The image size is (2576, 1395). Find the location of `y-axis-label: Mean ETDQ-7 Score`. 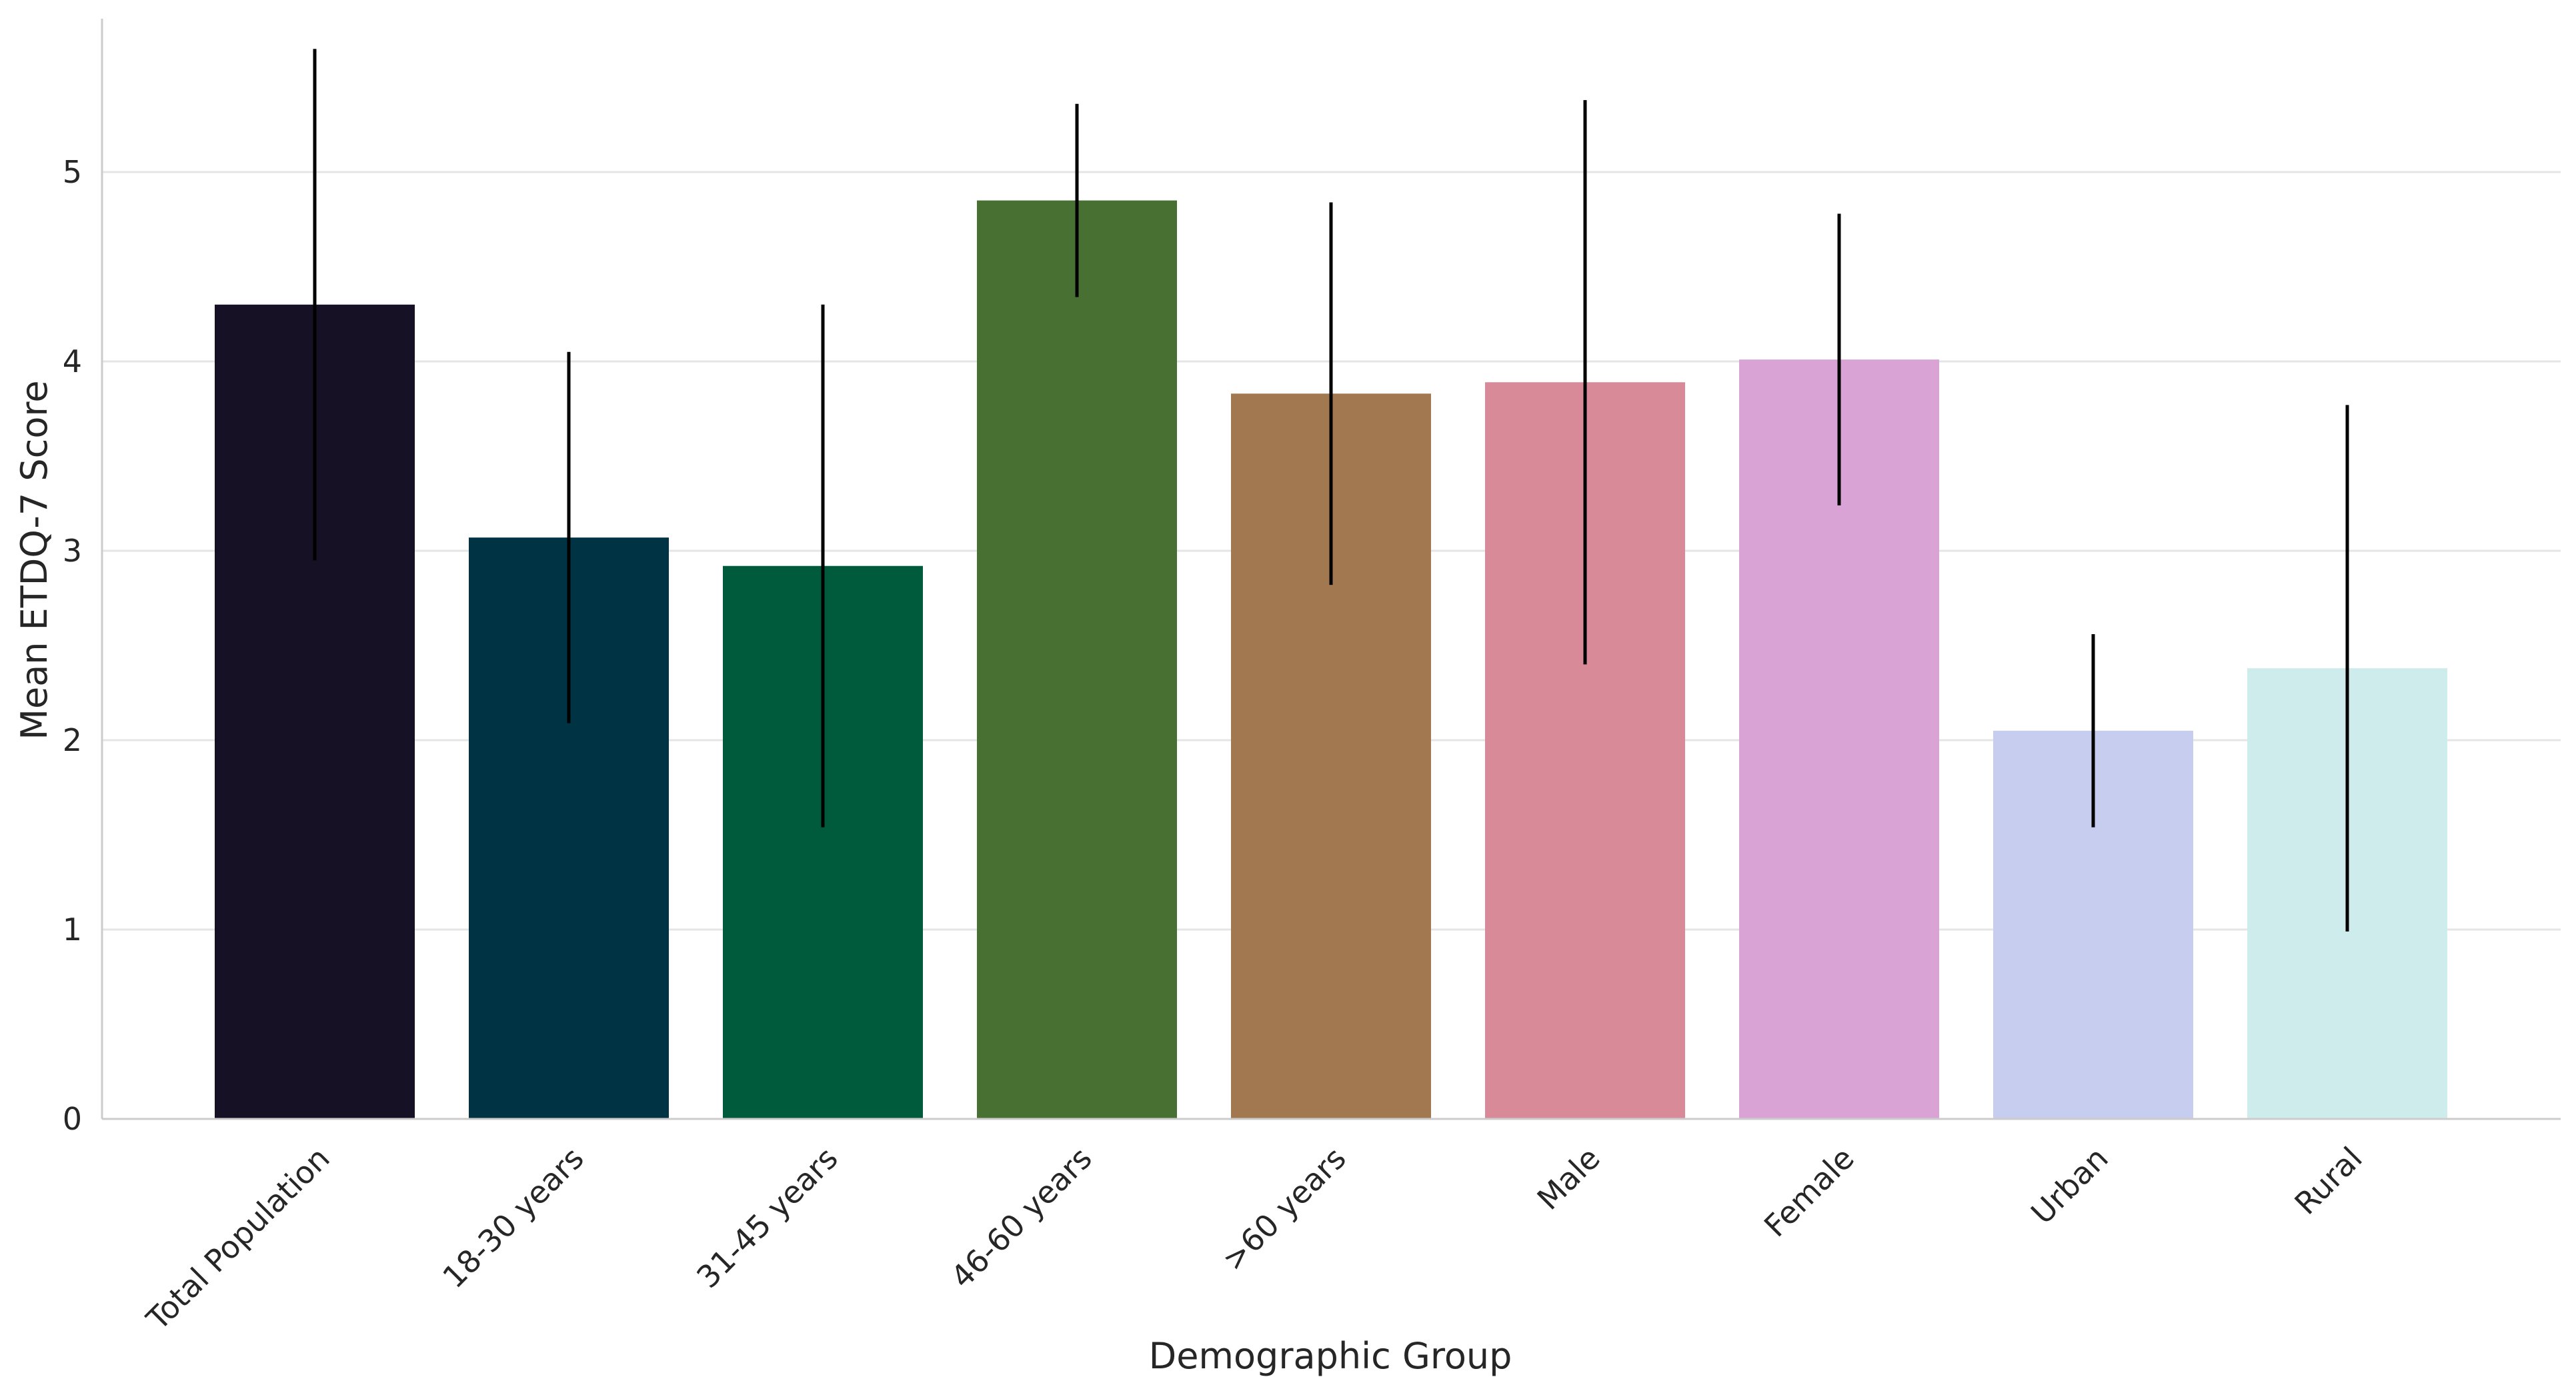

y-axis-label: Mean ETDQ-7 Score is located at coordinates (34, 560).